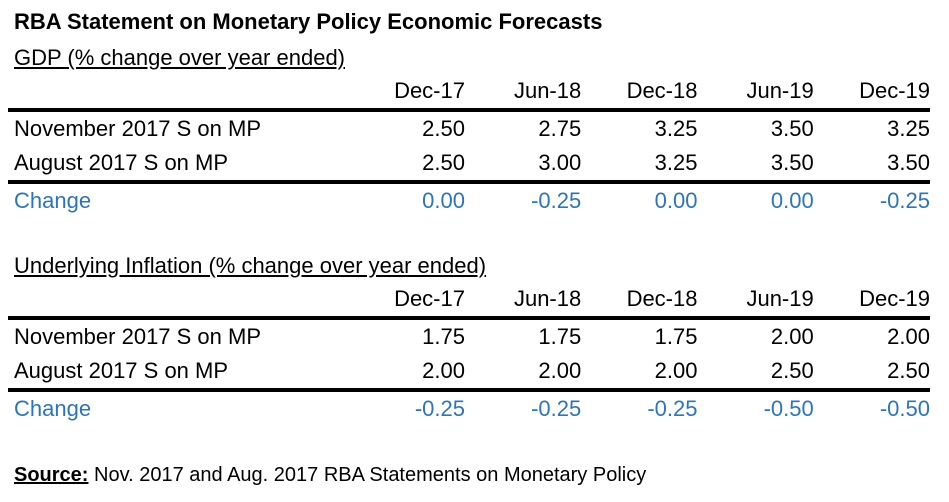 The height and width of the screenshot is (502, 949). I want to click on inflation-header-row: Dec-17 Jun-18 Dec-18 Jun-19 Dec-19, so click(469, 301).